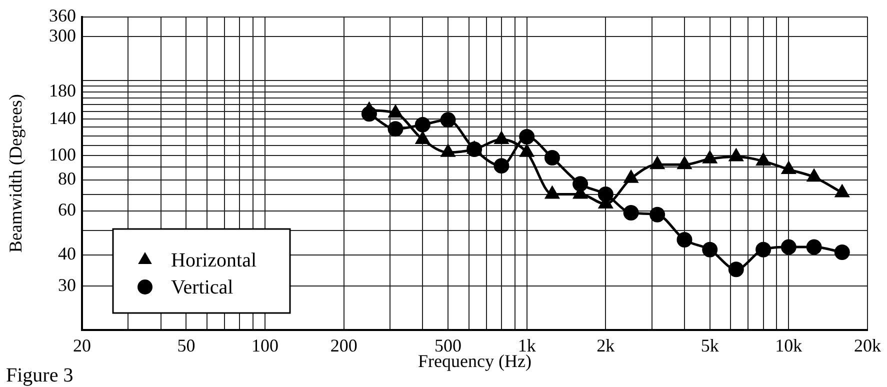 The image size is (887, 387). What do you see at coordinates (16, 173) in the screenshot?
I see `y-axis-title: Beamwidth (Degrees)` at bounding box center [16, 173].